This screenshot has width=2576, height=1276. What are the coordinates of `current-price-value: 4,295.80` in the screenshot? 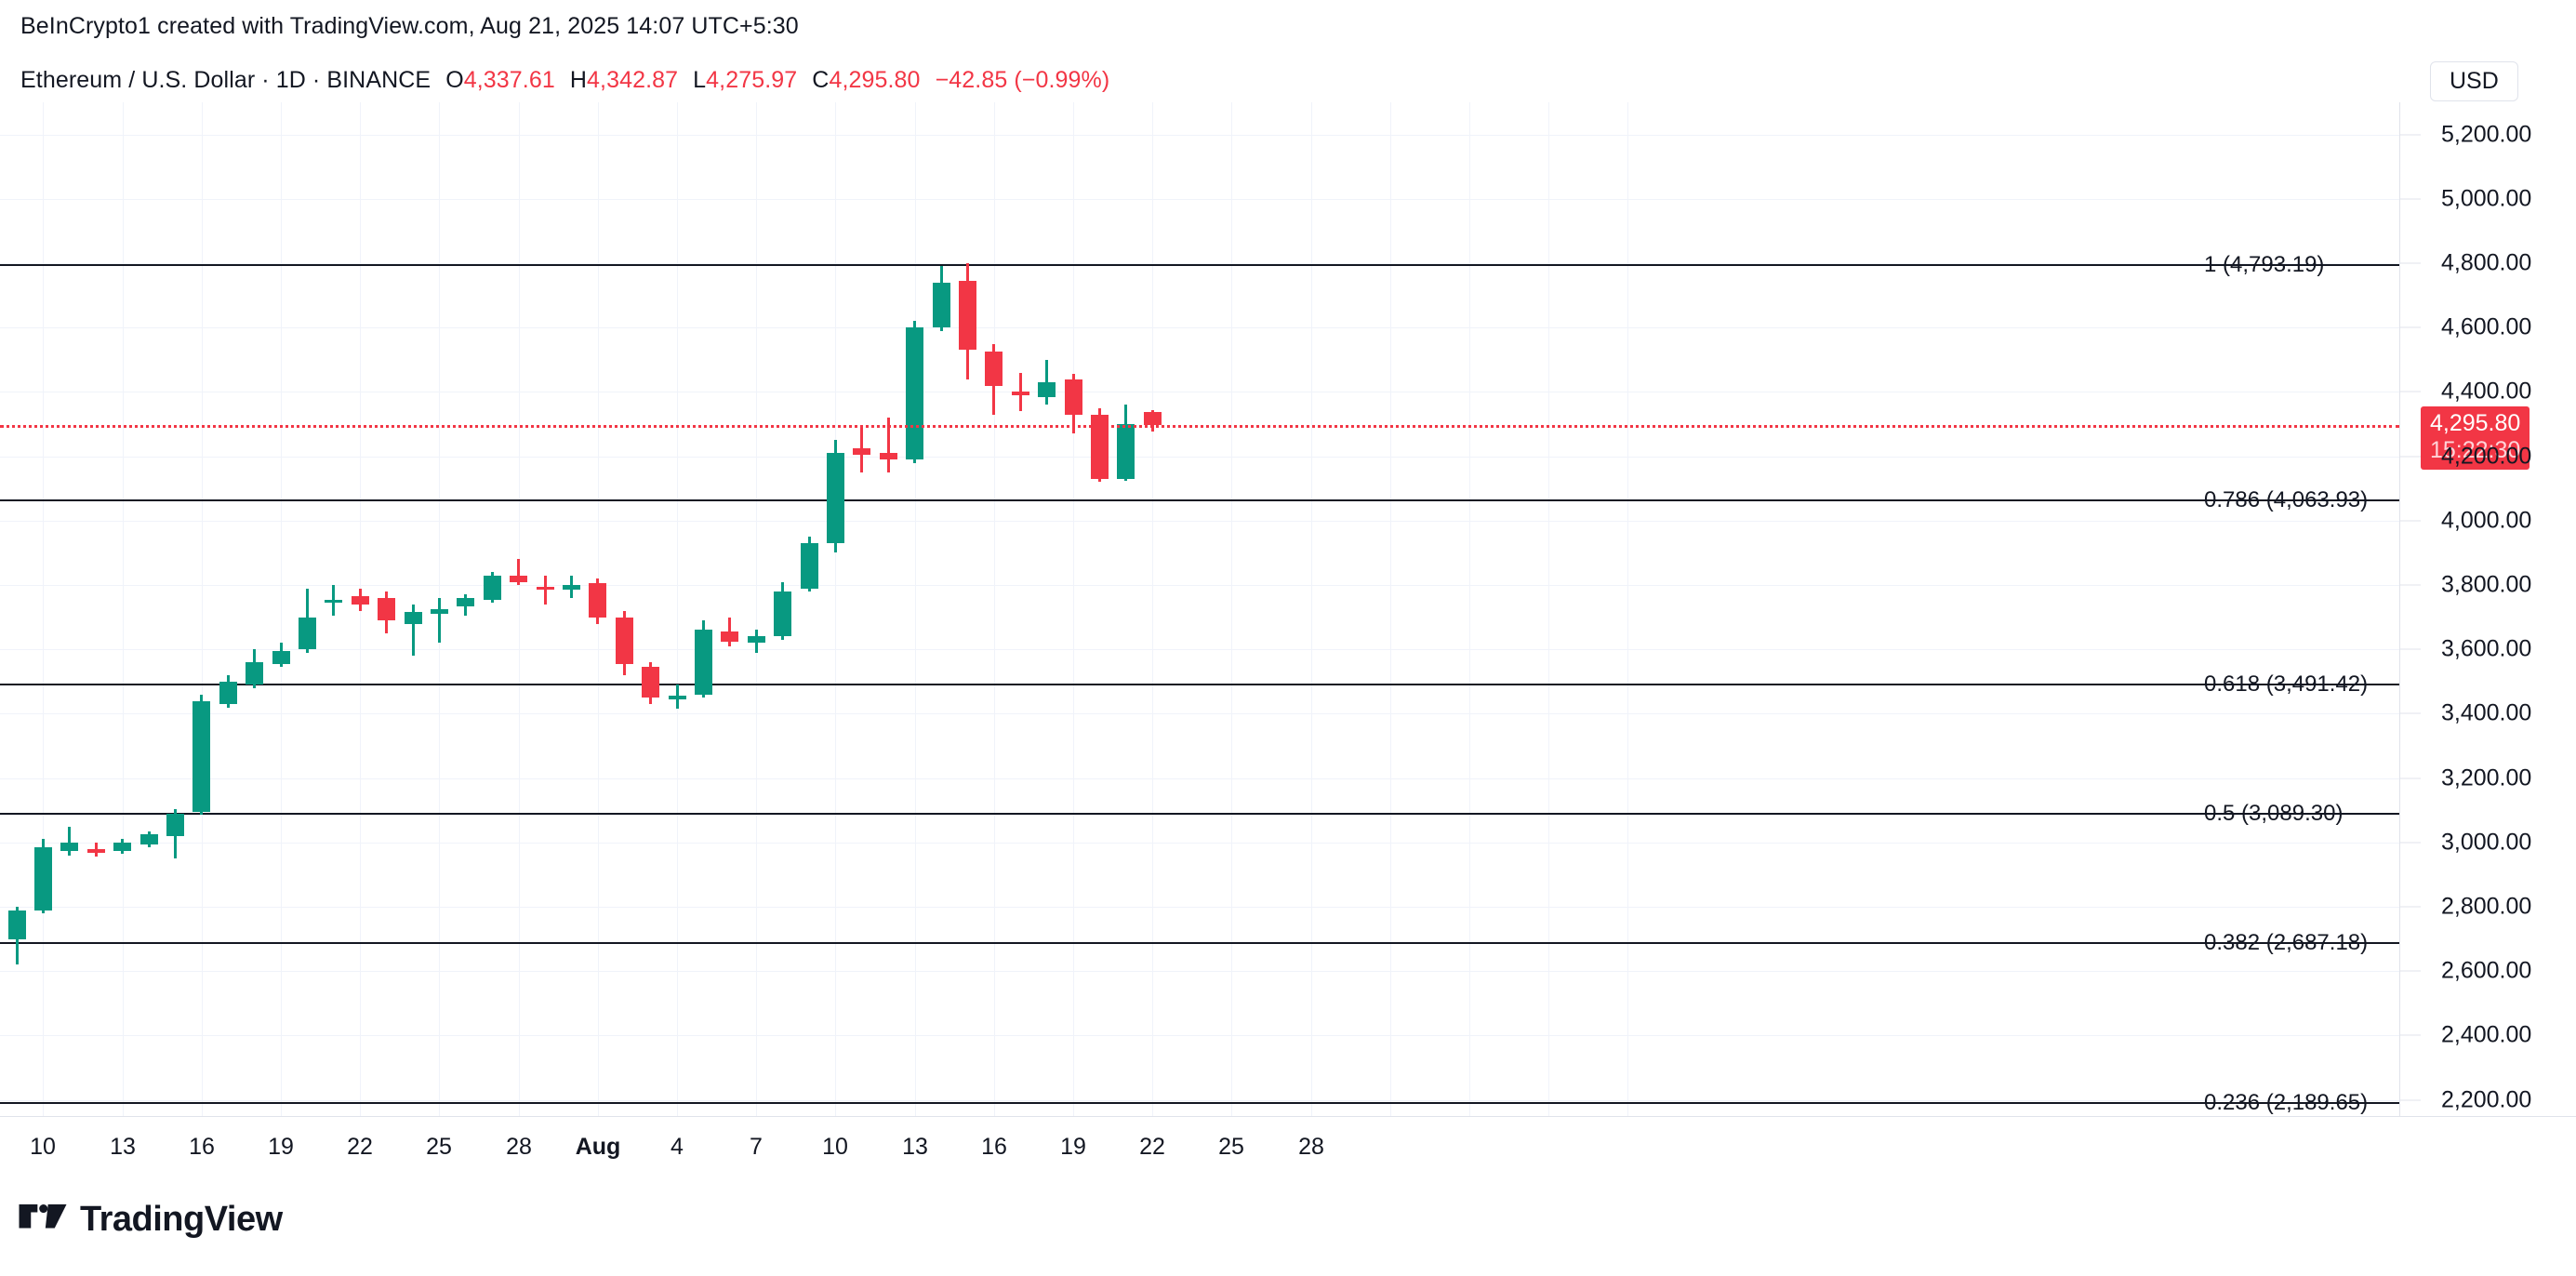 It's located at (2475, 423).